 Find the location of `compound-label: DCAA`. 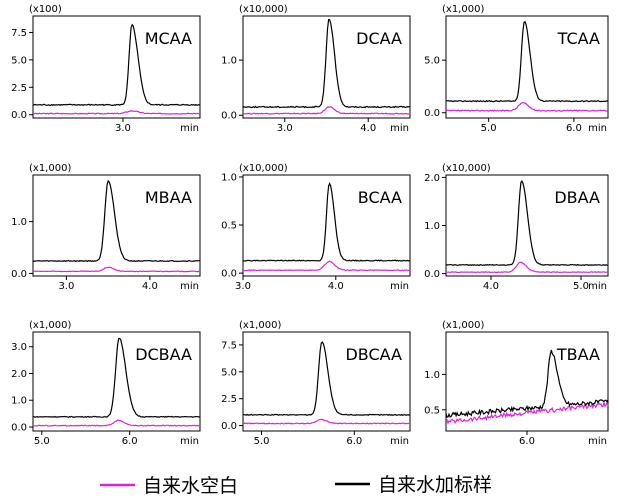

compound-label: DCAA is located at coordinates (379, 38).